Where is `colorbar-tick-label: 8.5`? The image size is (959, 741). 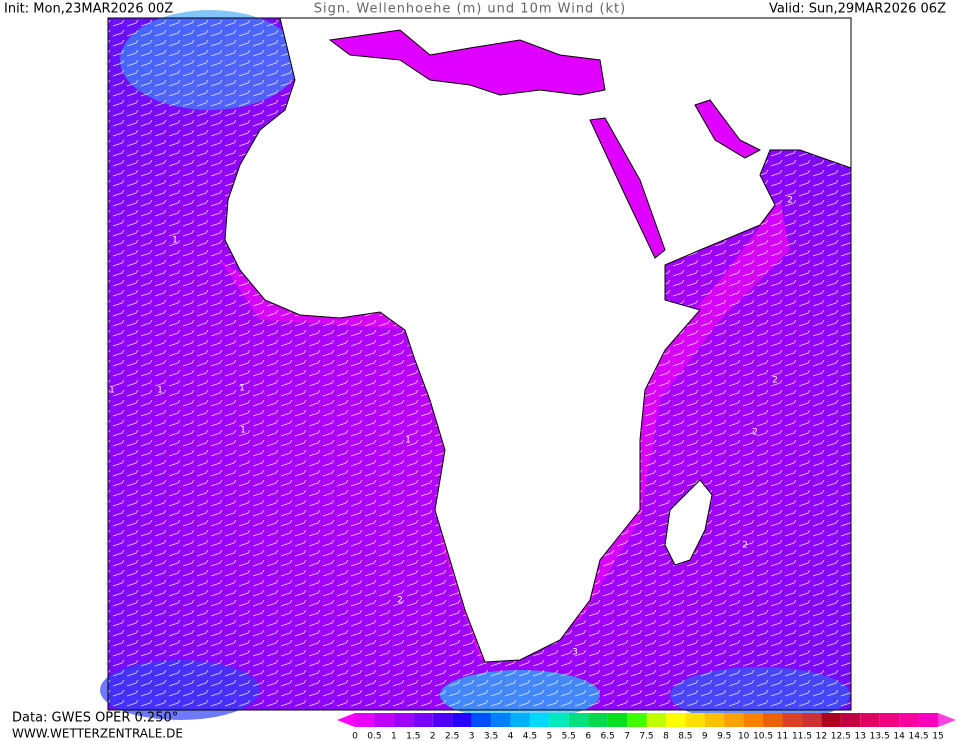
colorbar-tick-label: 8.5 is located at coordinates (685, 736).